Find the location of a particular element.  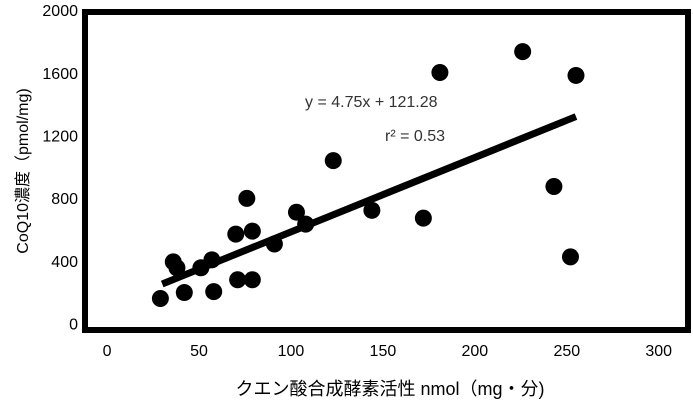

equation-label: y = 4.75x + 121.28 is located at coordinates (371, 102).